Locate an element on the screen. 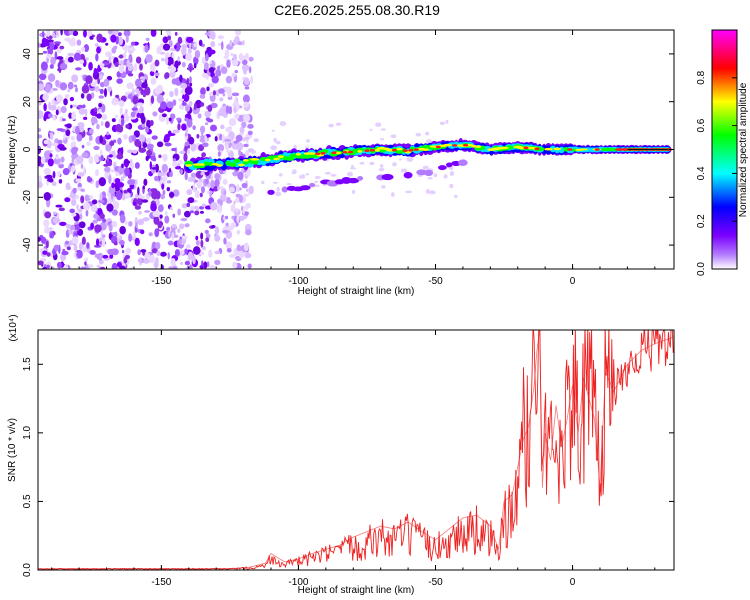  spectrogram-ytick-label: -20 is located at coordinates (27, 197).